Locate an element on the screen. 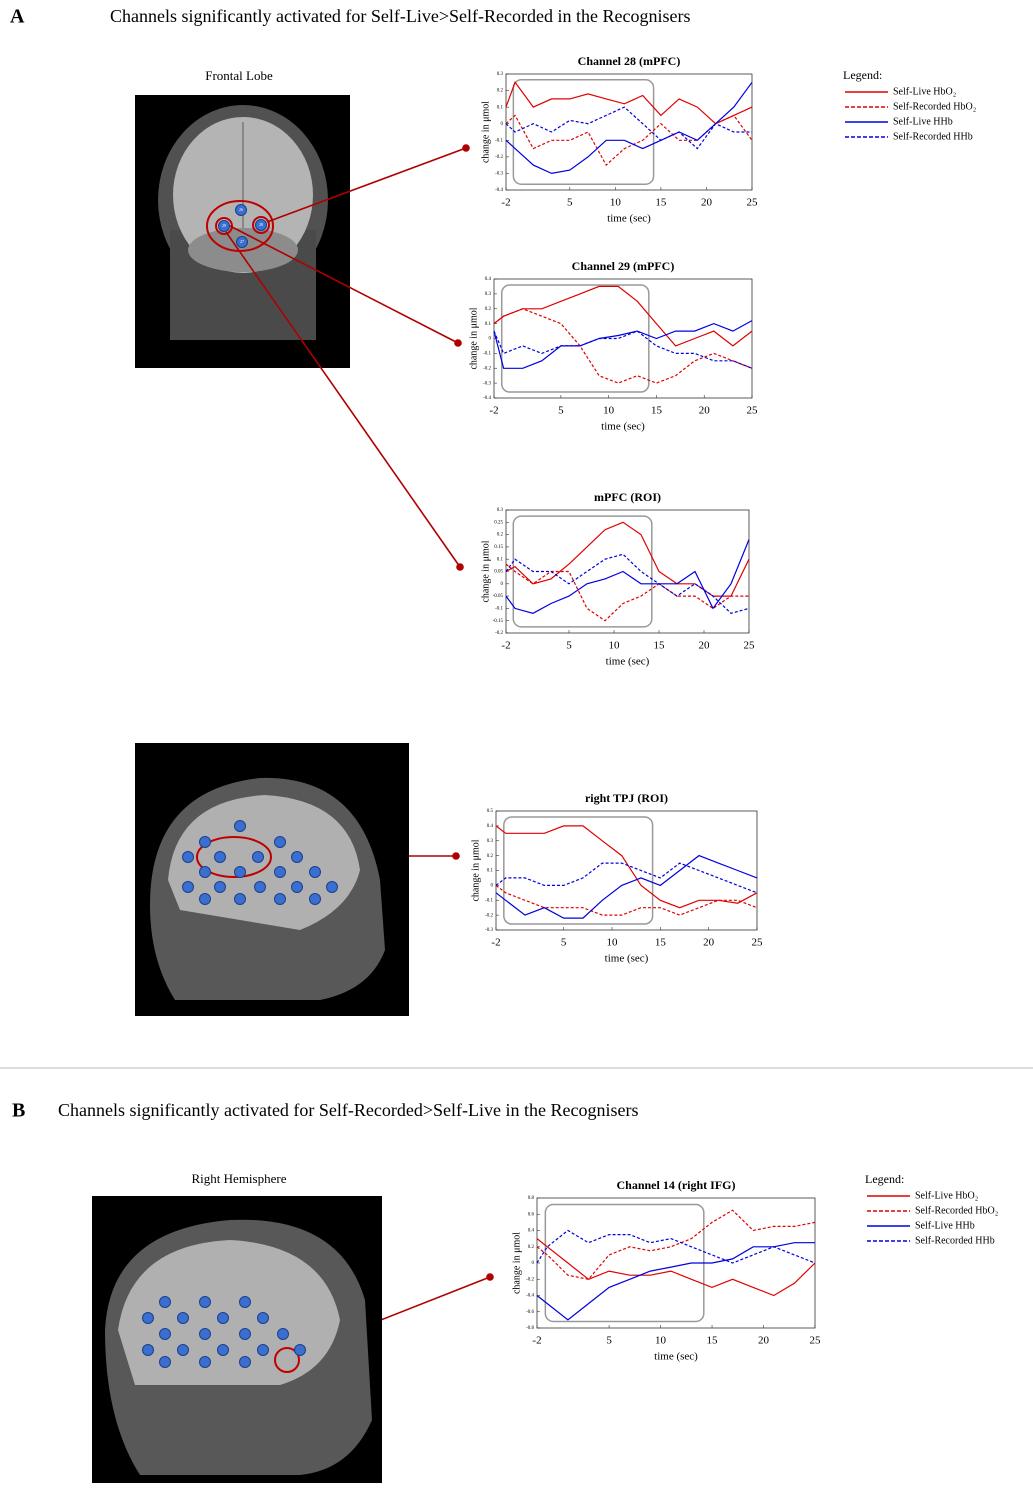 The height and width of the screenshot is (1488, 1033). right-hemisphere-image is located at coordinates (237, 1339).